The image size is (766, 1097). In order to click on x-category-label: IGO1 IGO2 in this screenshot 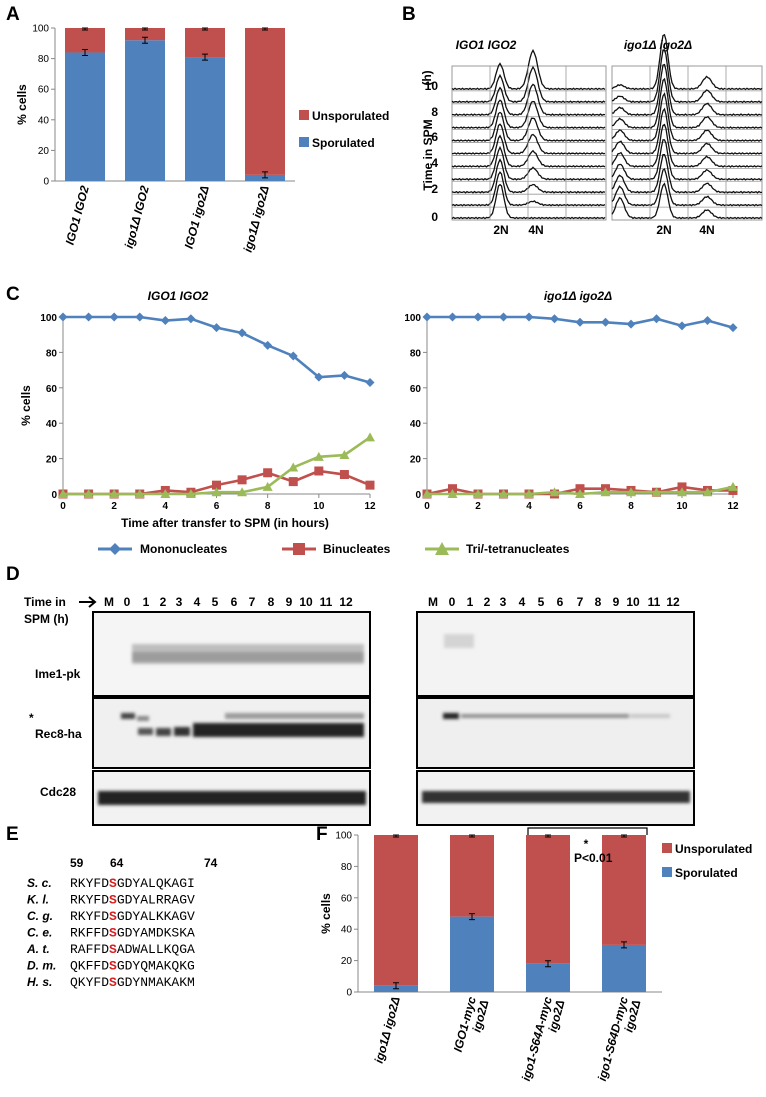, I will do `click(77, 215)`.